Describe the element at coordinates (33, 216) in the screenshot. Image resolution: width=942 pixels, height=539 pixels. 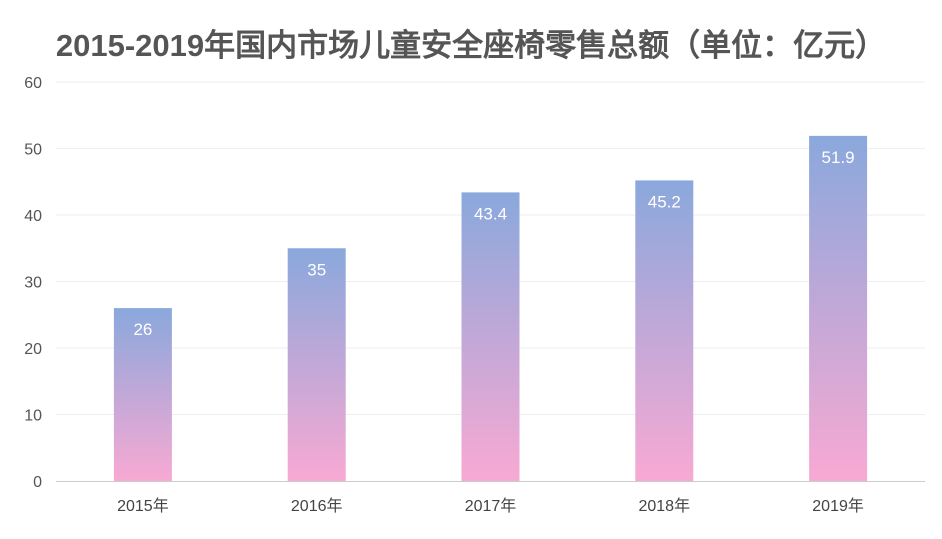
I see `y-tick-label: 40` at that location.